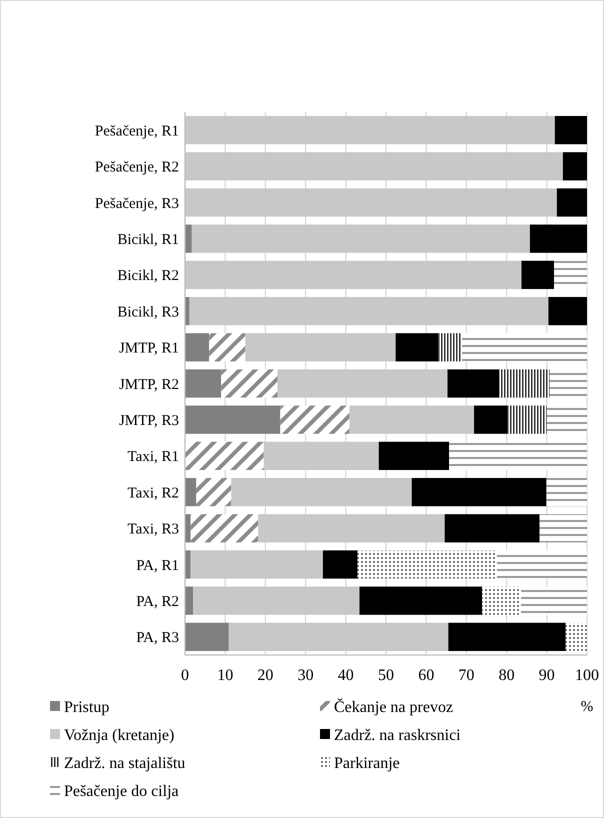 This screenshot has width=607, height=818. Describe the element at coordinates (121, 791) in the screenshot. I see `legend-label: Pešačenje do cilja` at that location.